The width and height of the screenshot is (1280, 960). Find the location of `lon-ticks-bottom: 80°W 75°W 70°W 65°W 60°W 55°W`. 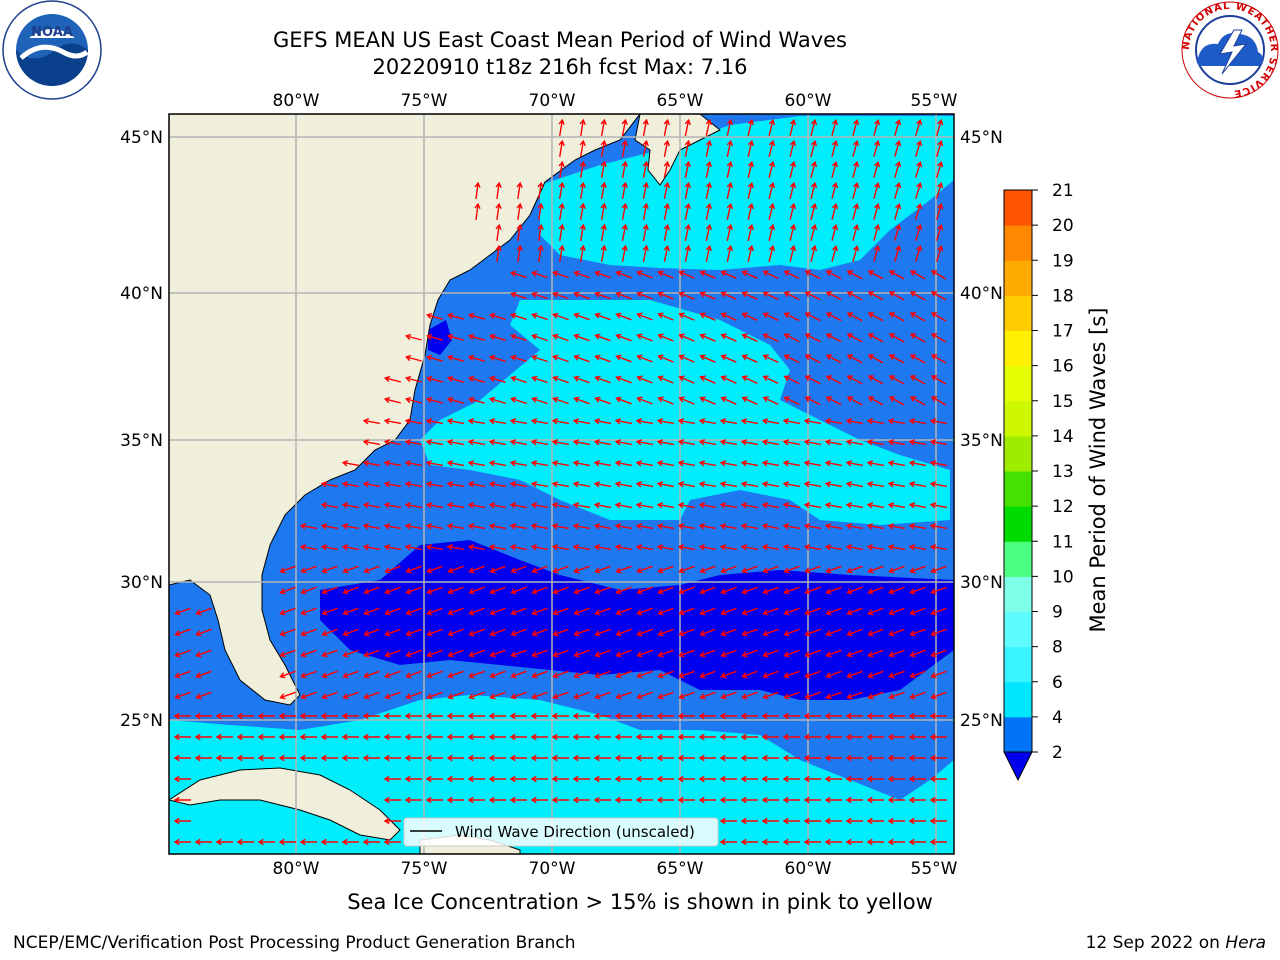

lon-ticks-bottom: 80°W 75°W 70°W 65°W 60°W 55°W is located at coordinates (615, 869).